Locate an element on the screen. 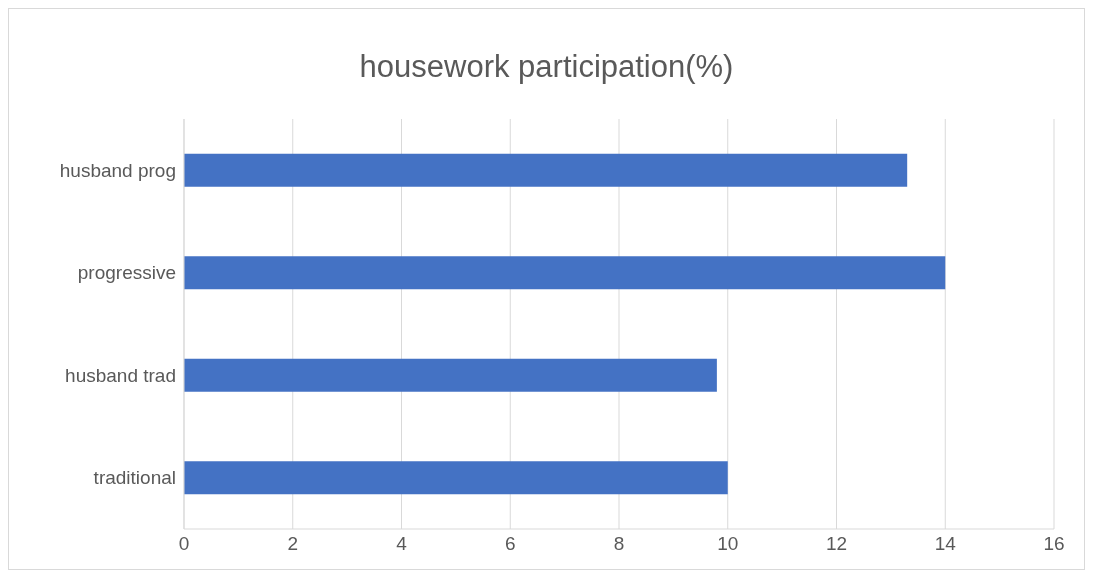 Image resolution: width=1093 pixels, height=578 pixels. x-tick-label: 0 is located at coordinates (184, 544).